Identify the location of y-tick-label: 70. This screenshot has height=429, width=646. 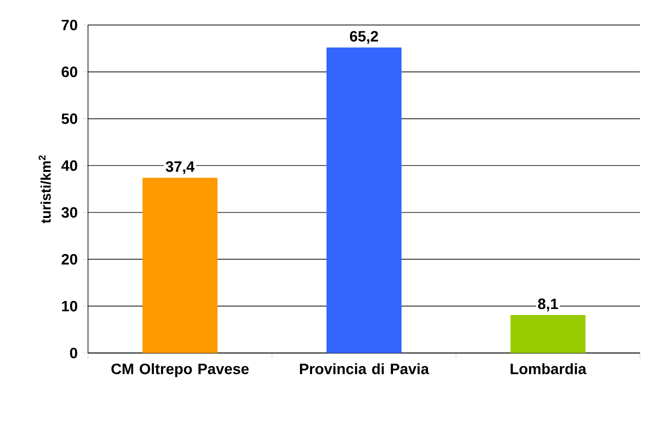
(70, 25).